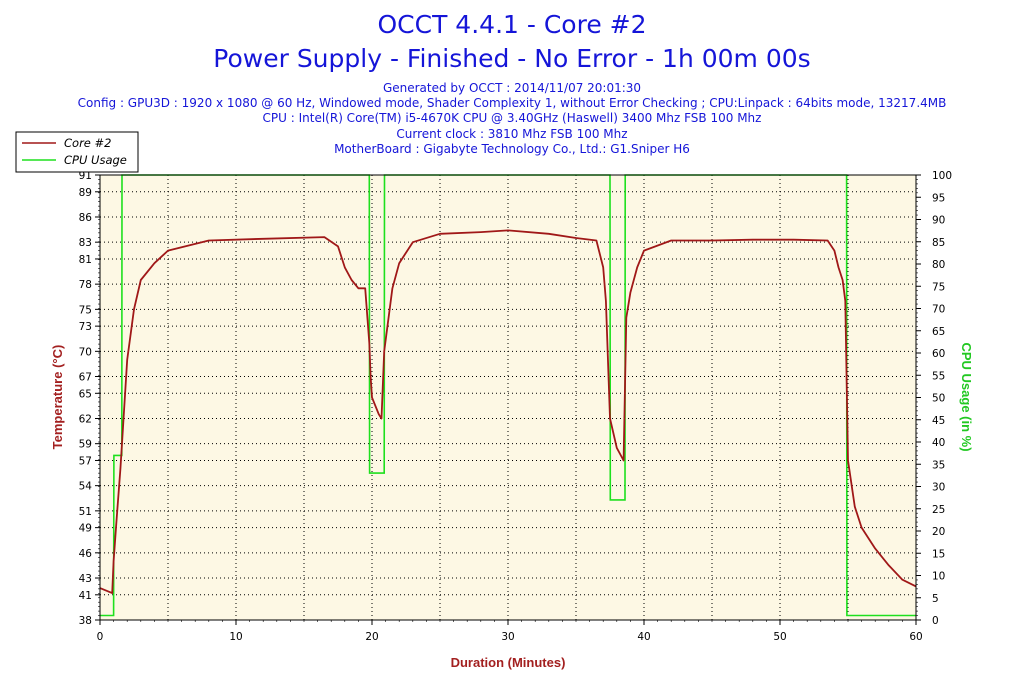  Describe the element at coordinates (511, 134) in the screenshot. I see `info-clock: Current clock : 3810 Mhz FSB 100 Mhz` at that location.